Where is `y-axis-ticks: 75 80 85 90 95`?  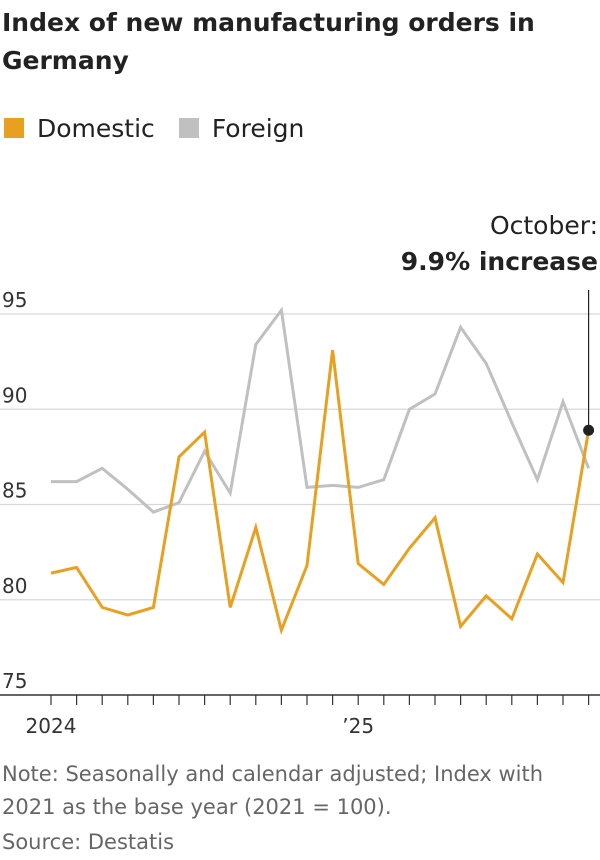 y-axis-ticks: 75 80 85 90 95 is located at coordinates (14, 490).